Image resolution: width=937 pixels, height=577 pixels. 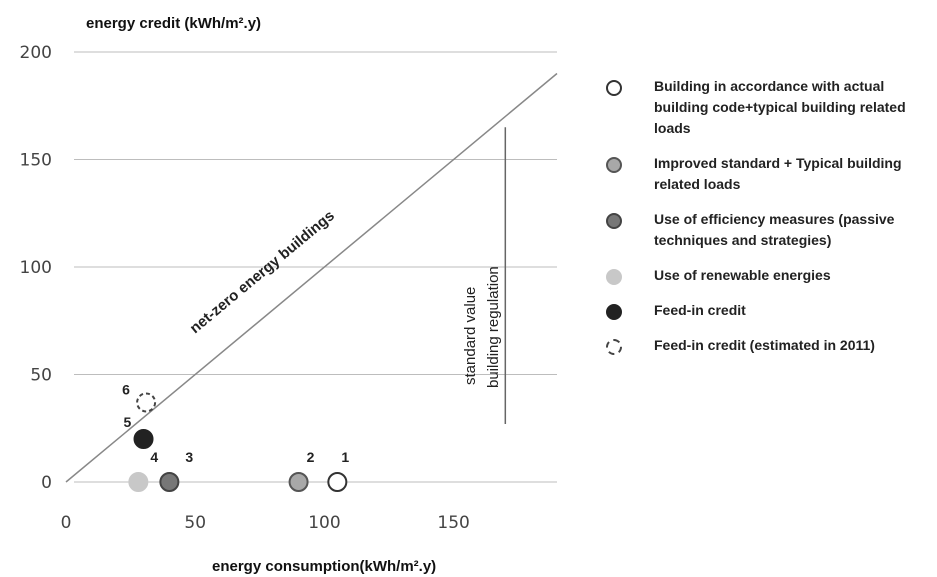 I want to click on x-tick-label: 150, so click(x=453, y=523).